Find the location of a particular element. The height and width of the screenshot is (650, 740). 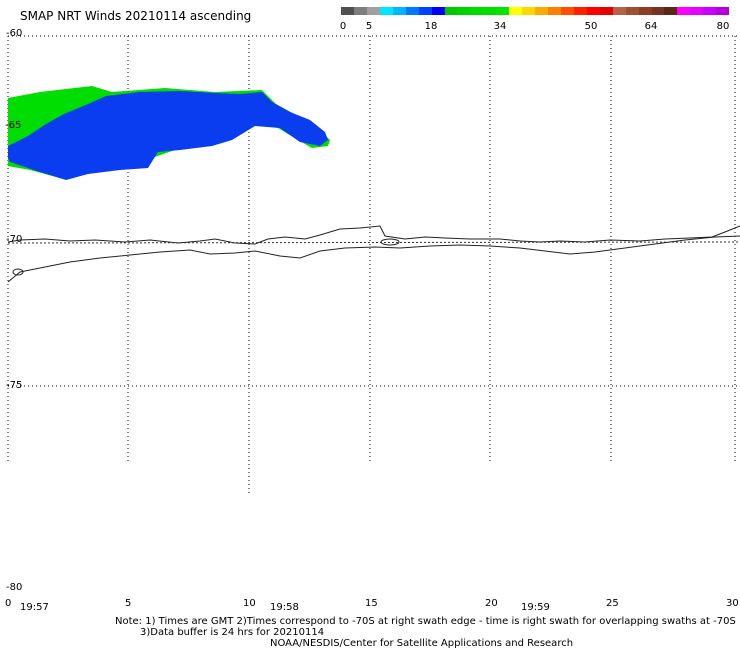

x-tick-label: 10 is located at coordinates (249, 603).